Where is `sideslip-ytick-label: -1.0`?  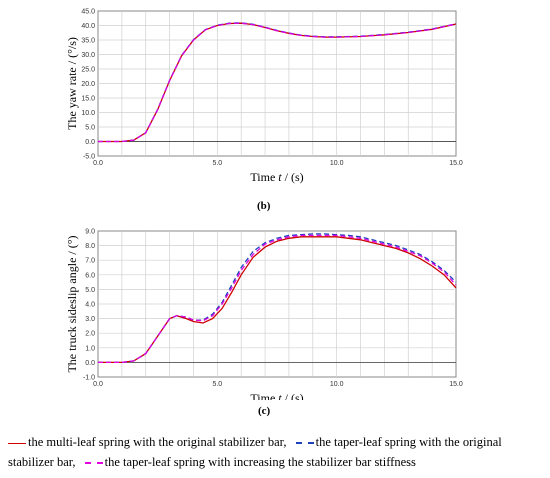
sideslip-ytick-label: -1.0 is located at coordinates (89, 378).